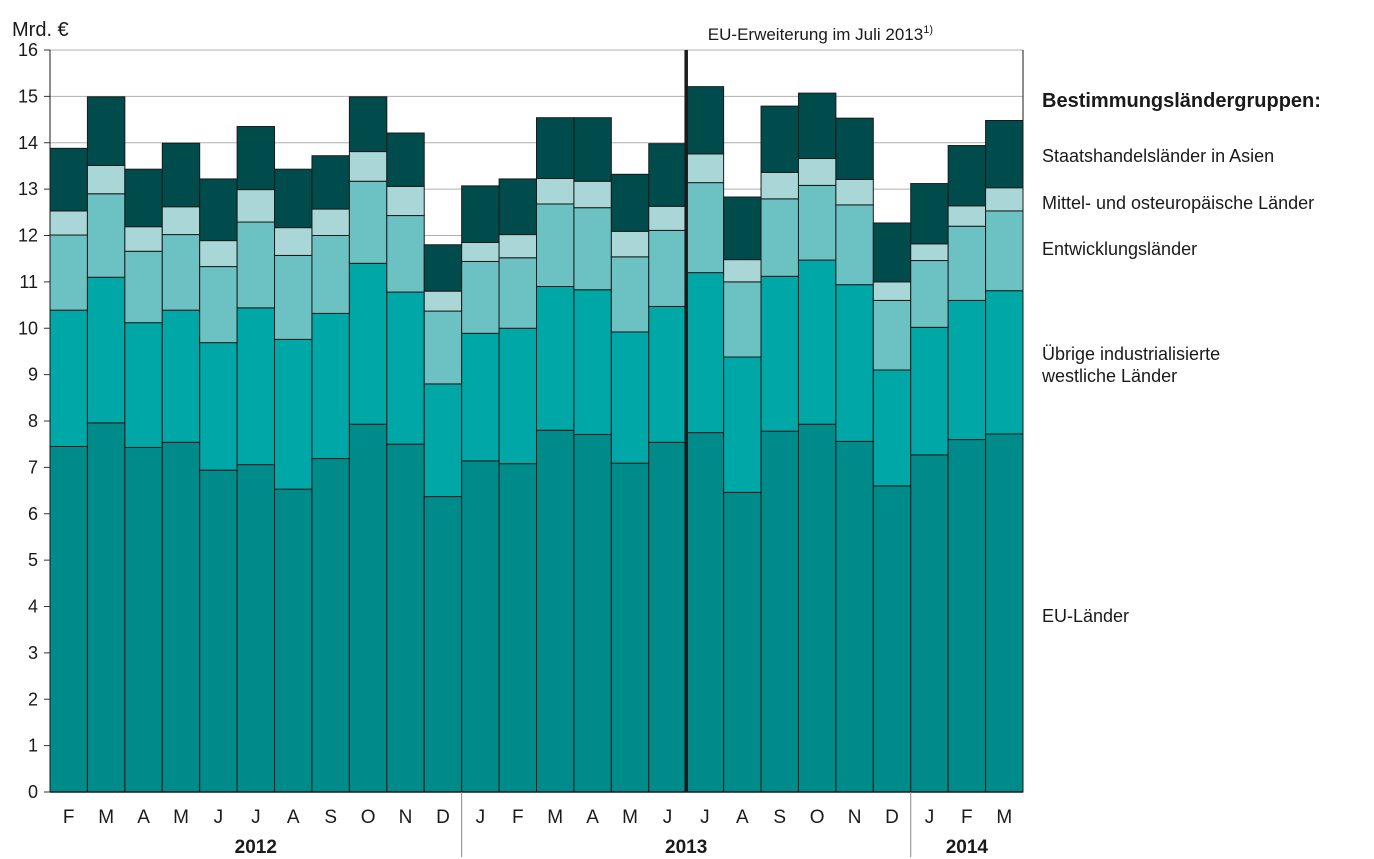  Describe the element at coordinates (1119, 249) in the screenshot. I see `legend-entry-line: Entwicklungsländer` at that location.